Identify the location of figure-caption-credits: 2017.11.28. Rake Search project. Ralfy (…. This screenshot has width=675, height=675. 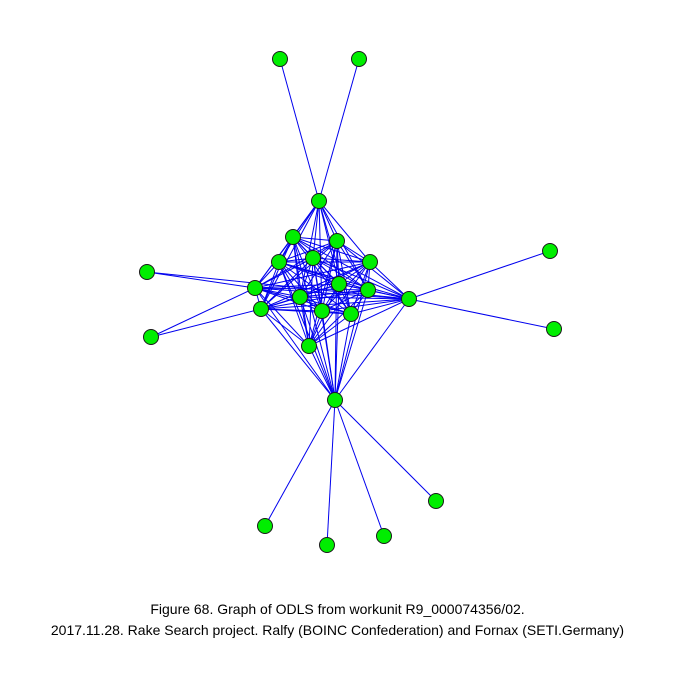
(337, 630).